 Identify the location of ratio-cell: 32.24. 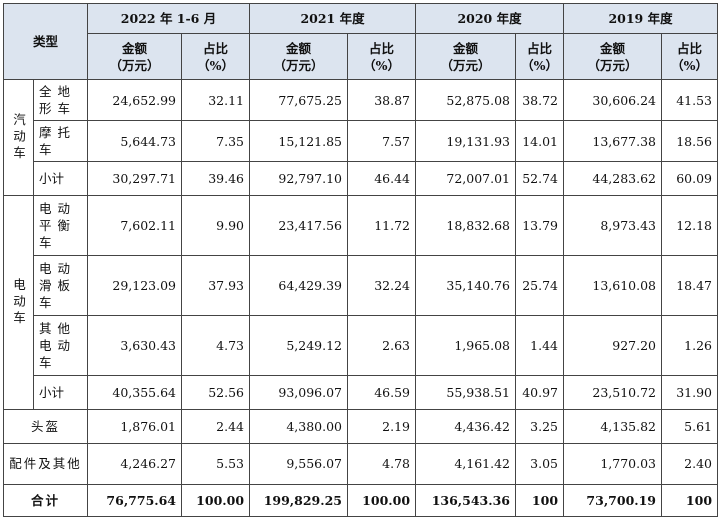
(382, 285).